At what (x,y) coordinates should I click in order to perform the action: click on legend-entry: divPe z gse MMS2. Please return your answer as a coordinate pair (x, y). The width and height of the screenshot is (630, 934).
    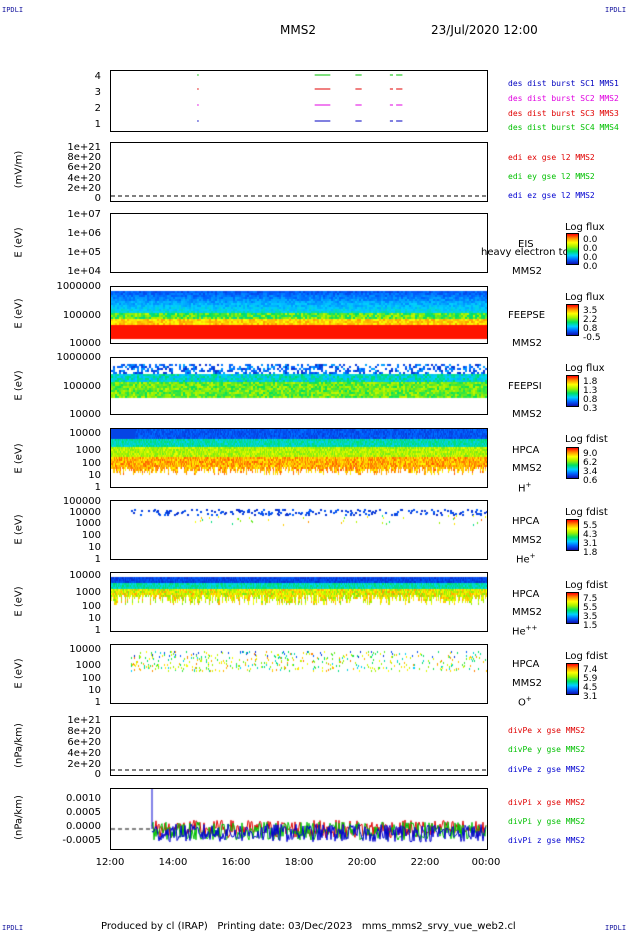
    Looking at the image, I should click on (547, 769).